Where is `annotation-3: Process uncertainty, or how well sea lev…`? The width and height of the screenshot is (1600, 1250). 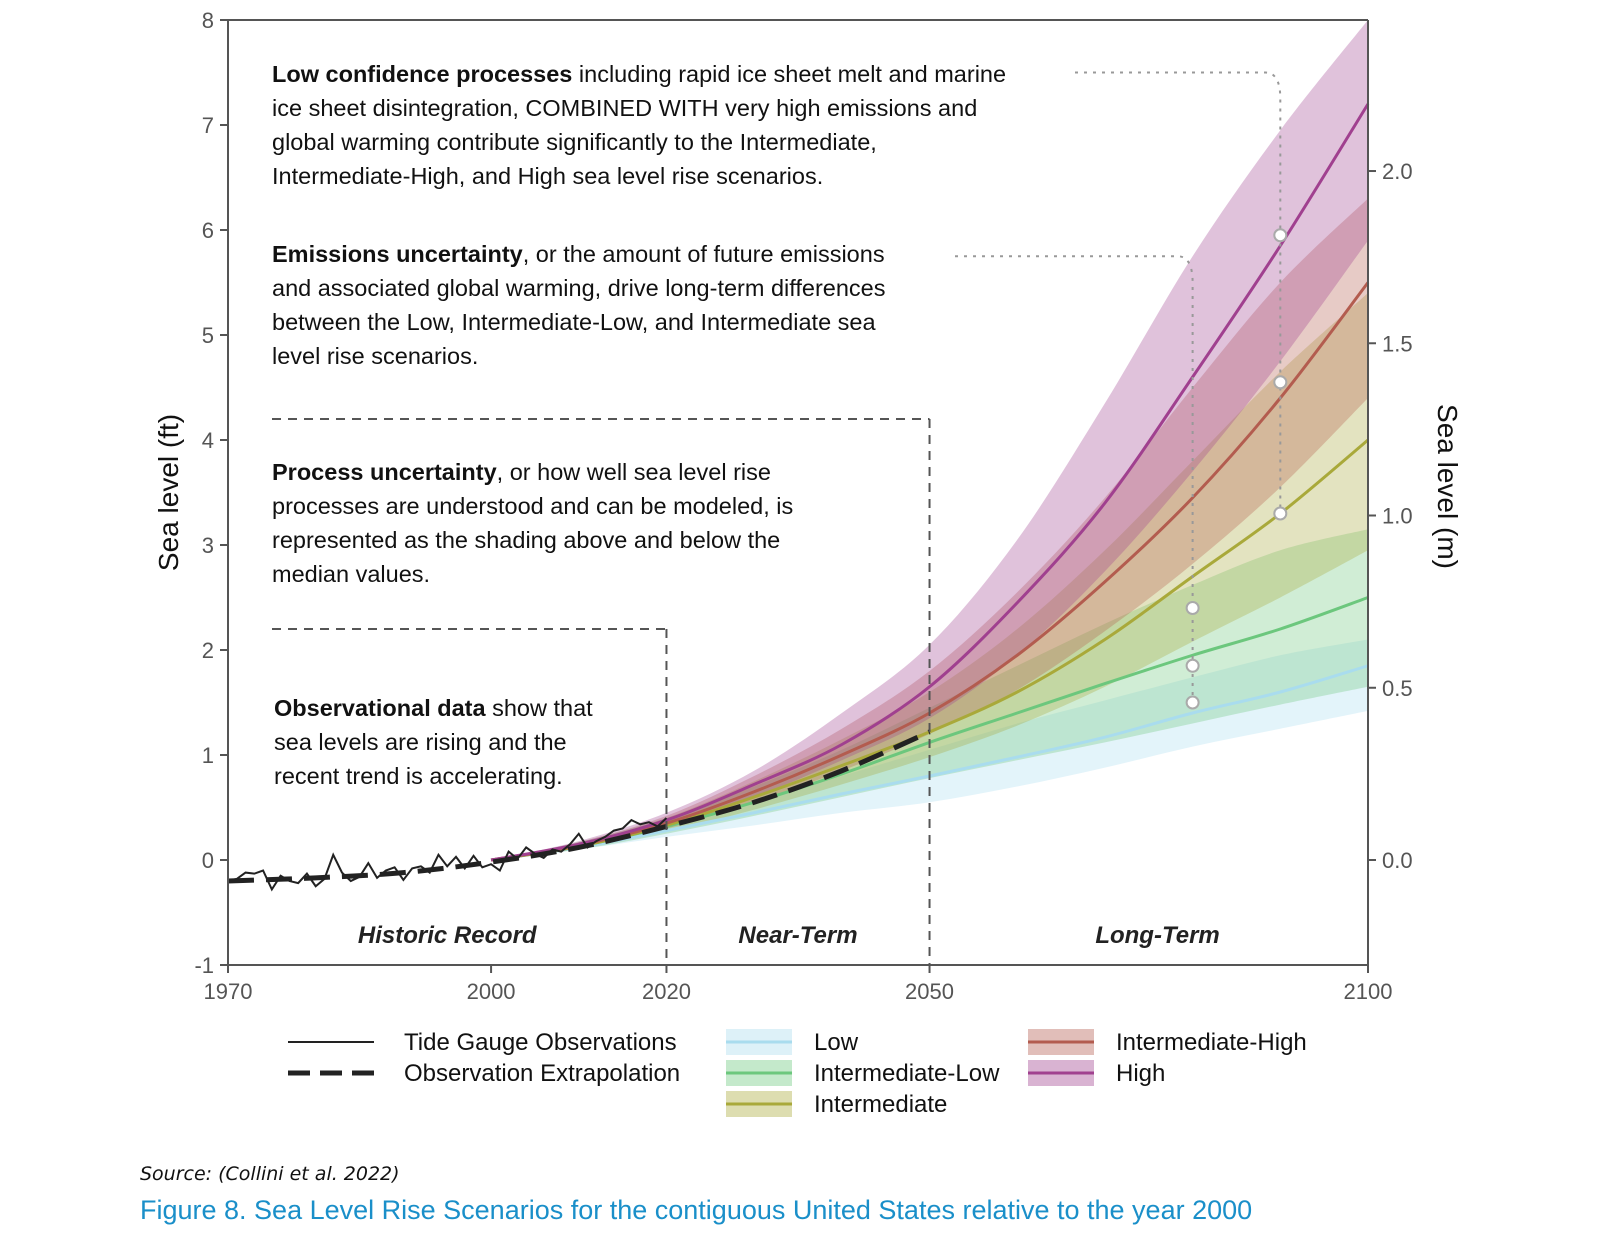 annotation-3: Process uncertainty, or how well sea lev… is located at coordinates (532, 523).